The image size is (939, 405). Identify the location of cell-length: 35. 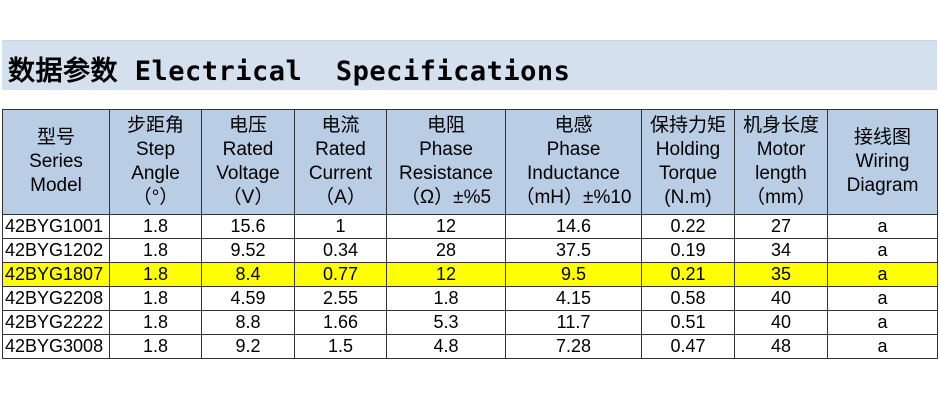
(781, 274).